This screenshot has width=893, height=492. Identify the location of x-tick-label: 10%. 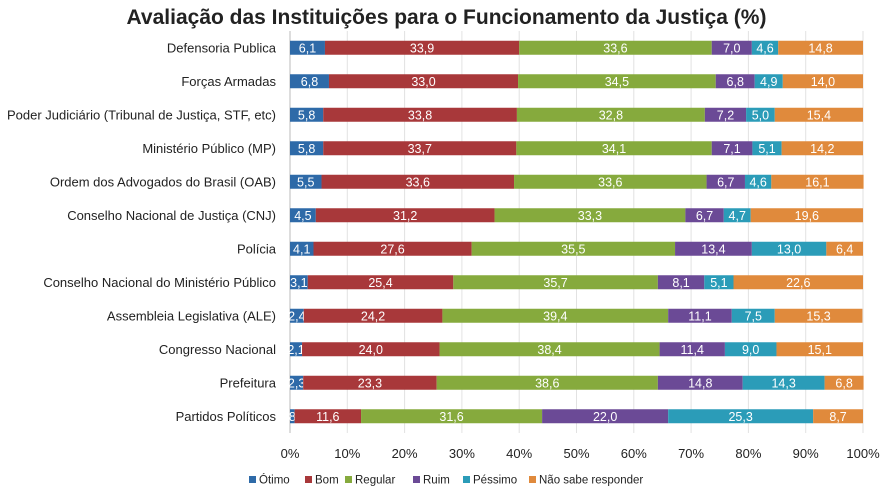
(347, 453).